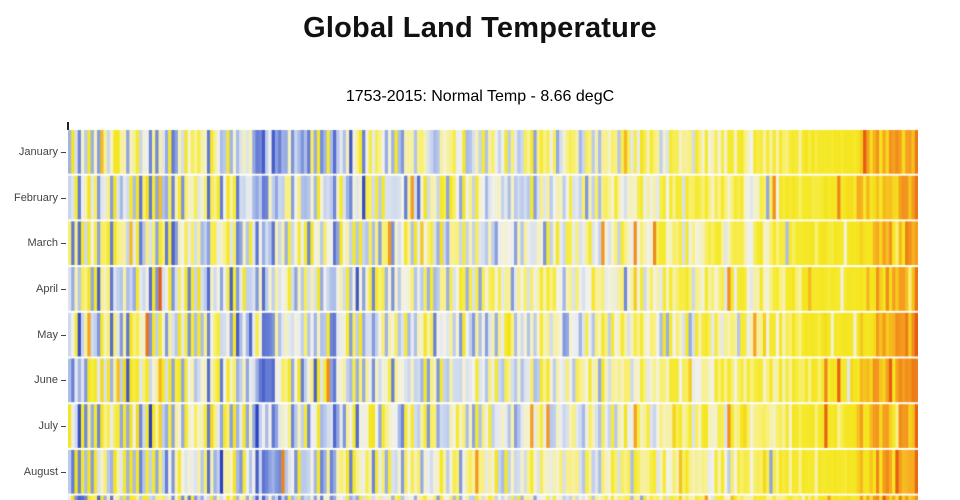 This screenshot has width=960, height=500. What do you see at coordinates (480, 96) in the screenshot?
I see `chart-subtitle: 1753-2015: Normal Temp - 8.66 degC` at bounding box center [480, 96].